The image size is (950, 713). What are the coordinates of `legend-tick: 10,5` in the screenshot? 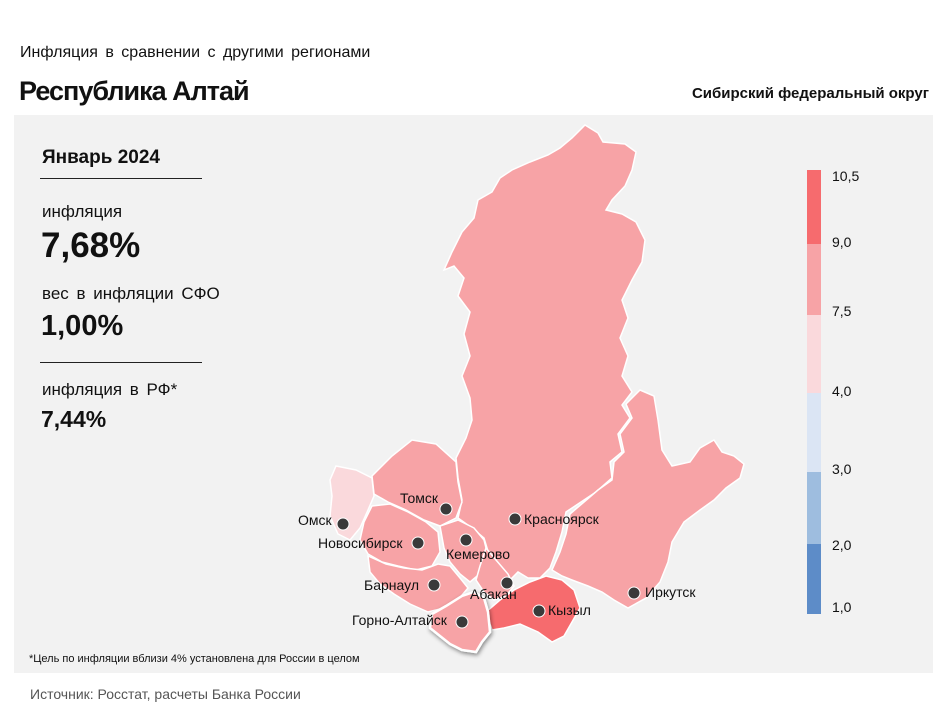 It's located at (845, 176).